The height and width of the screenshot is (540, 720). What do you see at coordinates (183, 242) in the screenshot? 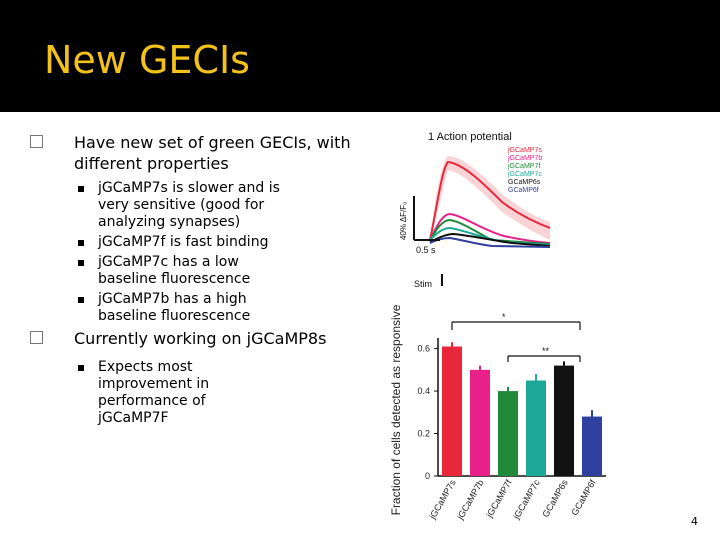
I see `sub-bullet-text: jGCaMP7f is fast binding` at bounding box center [183, 242].